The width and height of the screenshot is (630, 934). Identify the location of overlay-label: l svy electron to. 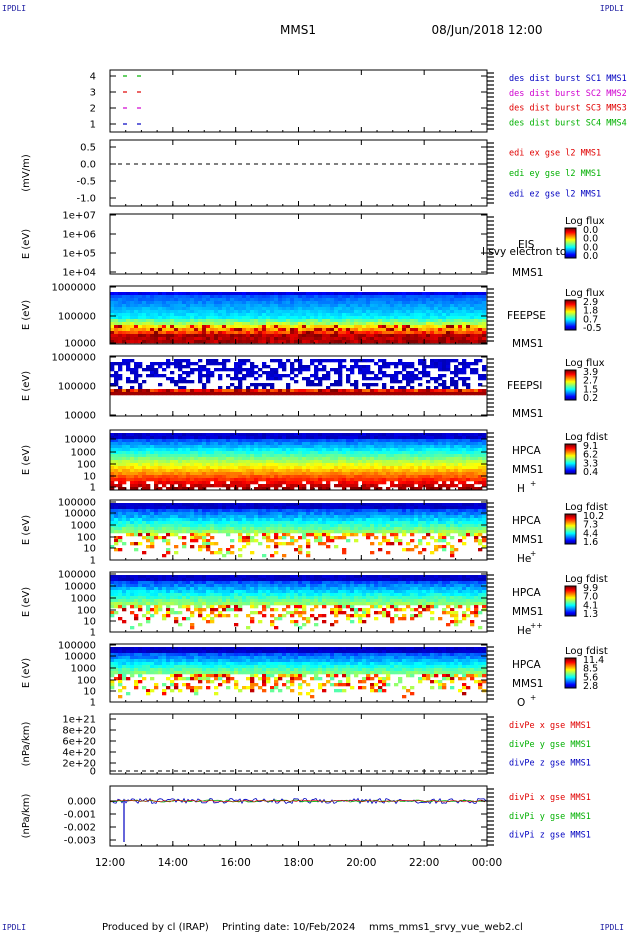
(524, 252).